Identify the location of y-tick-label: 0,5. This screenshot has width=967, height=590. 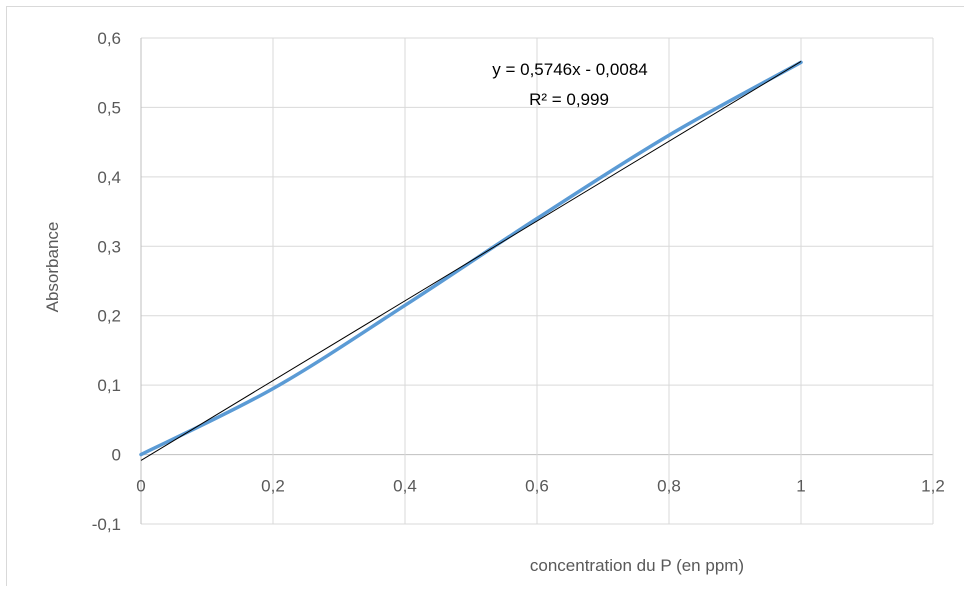
(109, 107).